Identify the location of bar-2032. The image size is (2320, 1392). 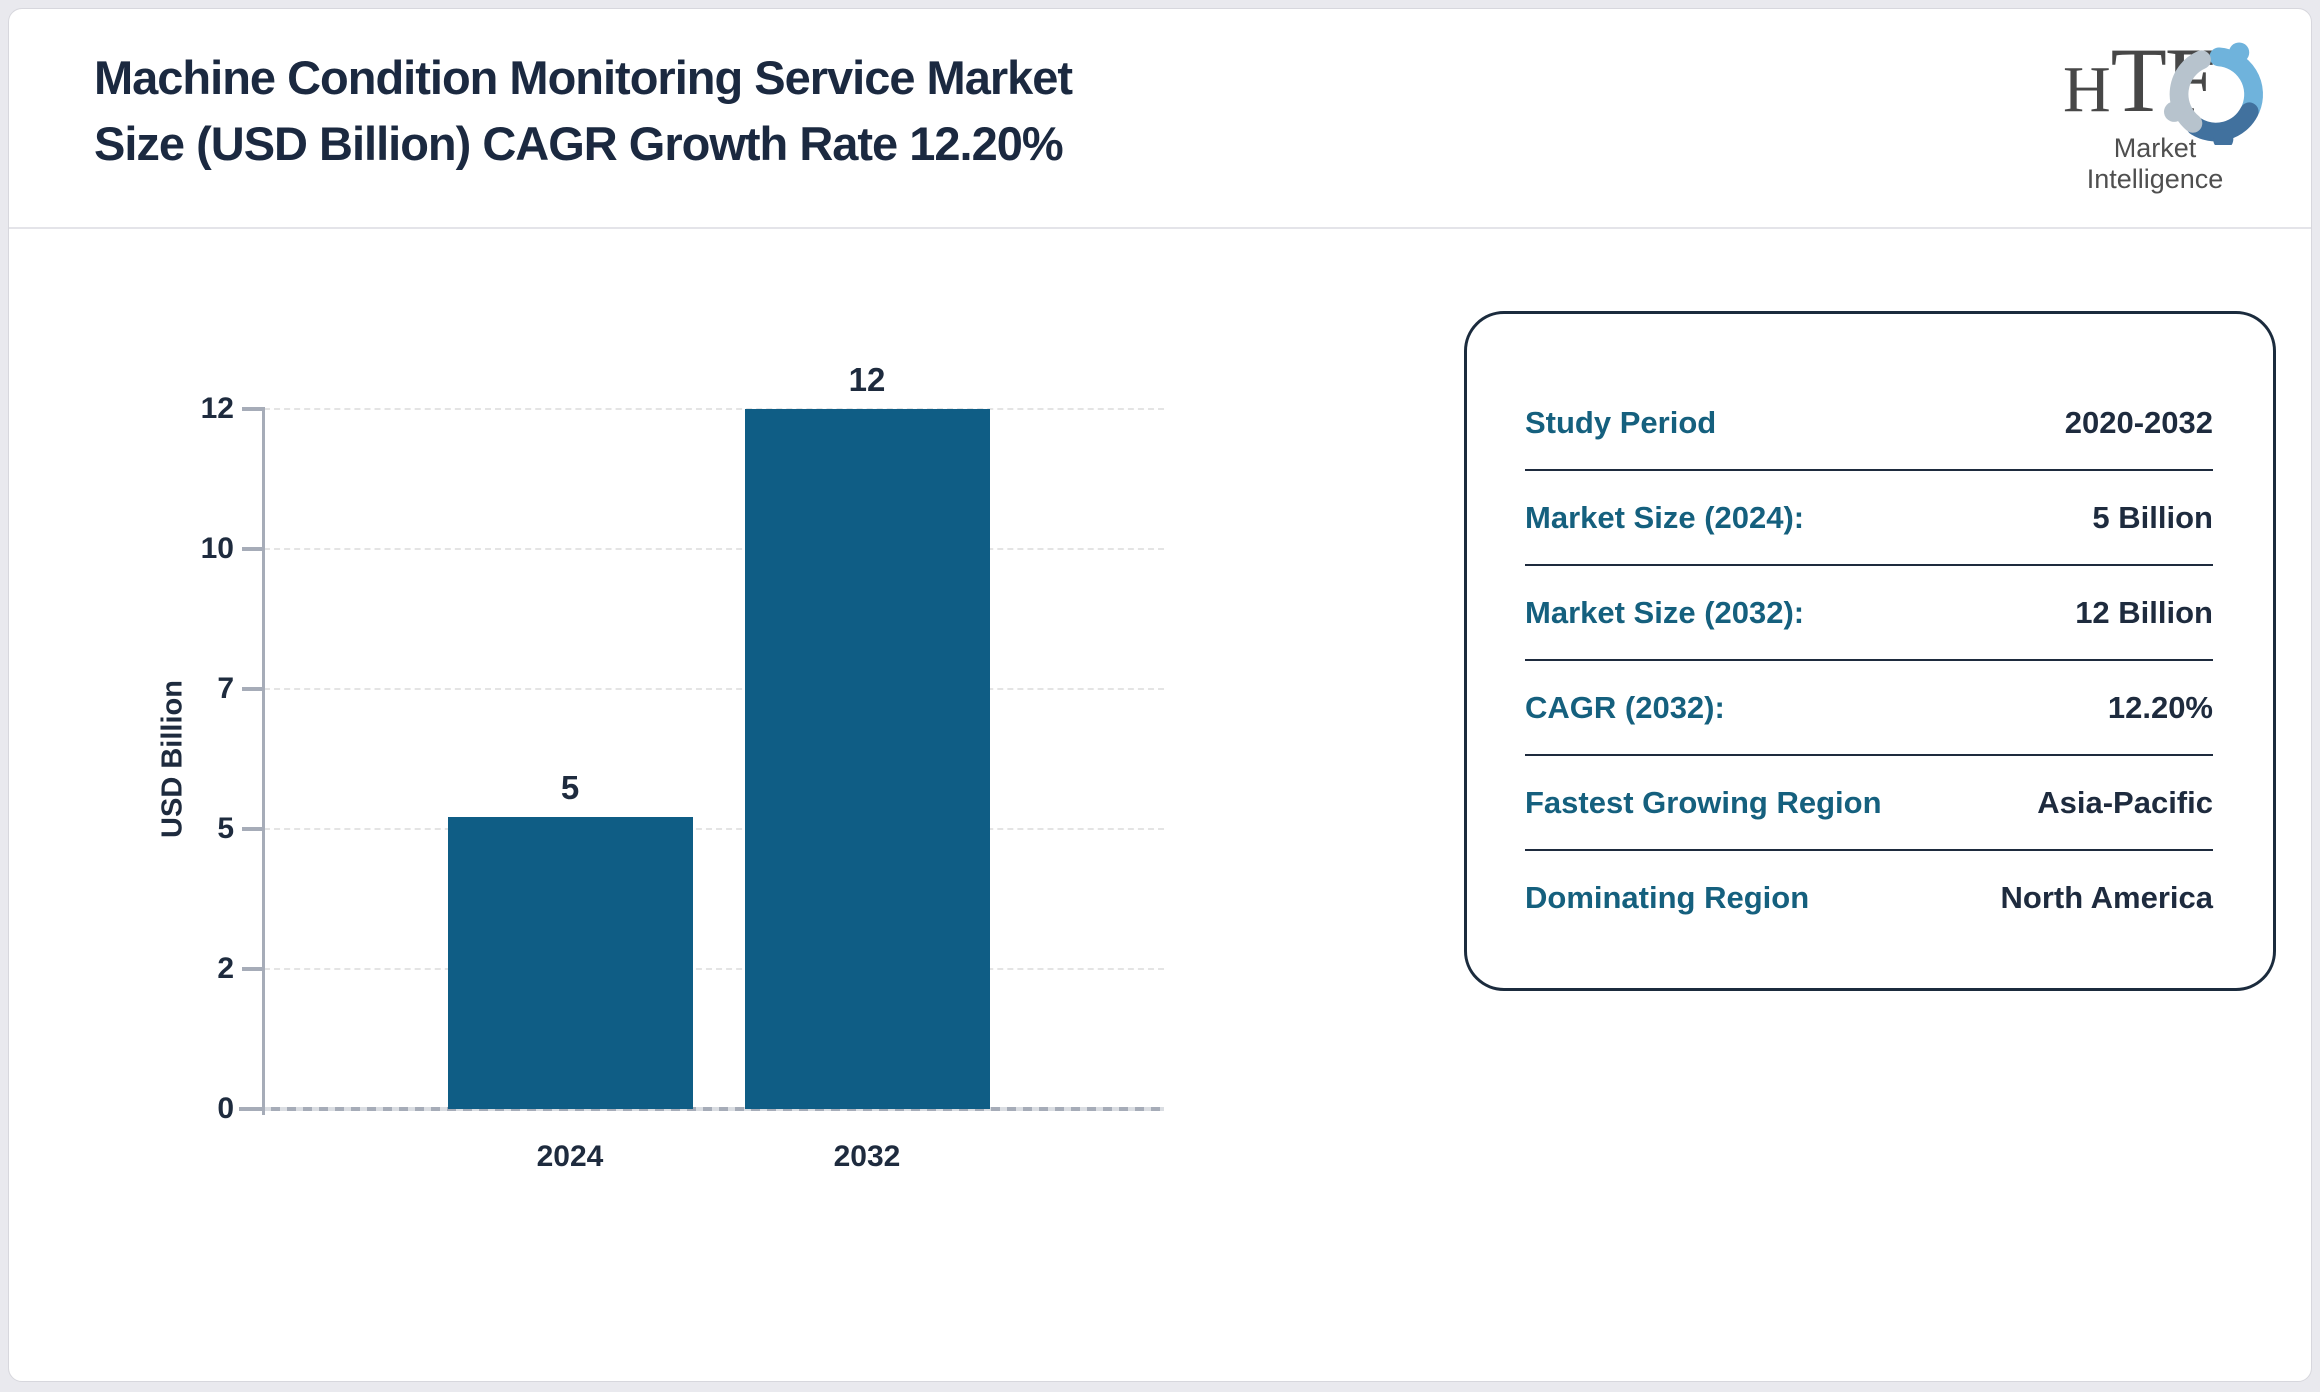
(867, 759).